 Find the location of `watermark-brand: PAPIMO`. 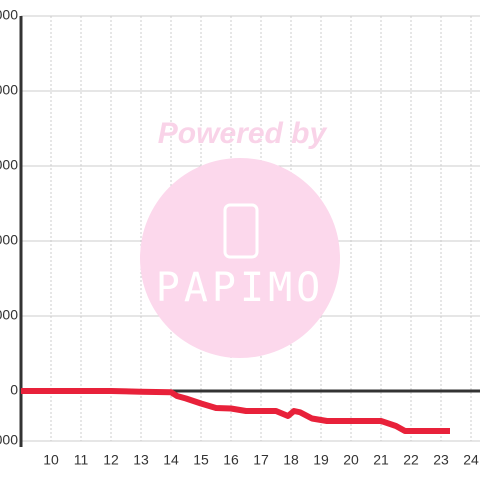

watermark-brand: PAPIMO is located at coordinates (240, 288).